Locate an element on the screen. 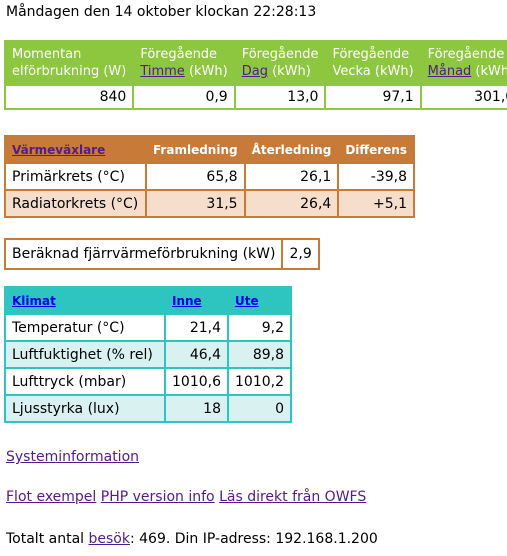  table-row: Lufttryck (mbar) 1010,6 1010,2 is located at coordinates (148, 381).